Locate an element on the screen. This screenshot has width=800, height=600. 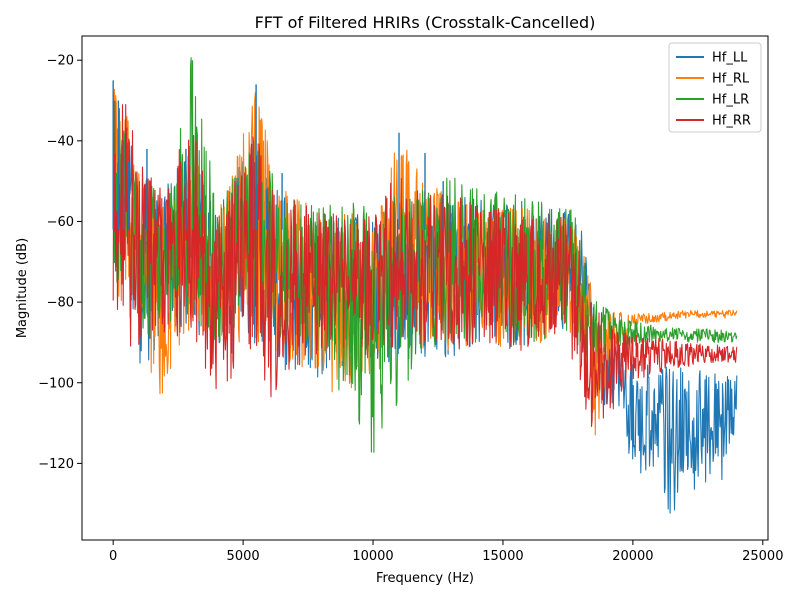
legend-box is located at coordinates (715, 87).